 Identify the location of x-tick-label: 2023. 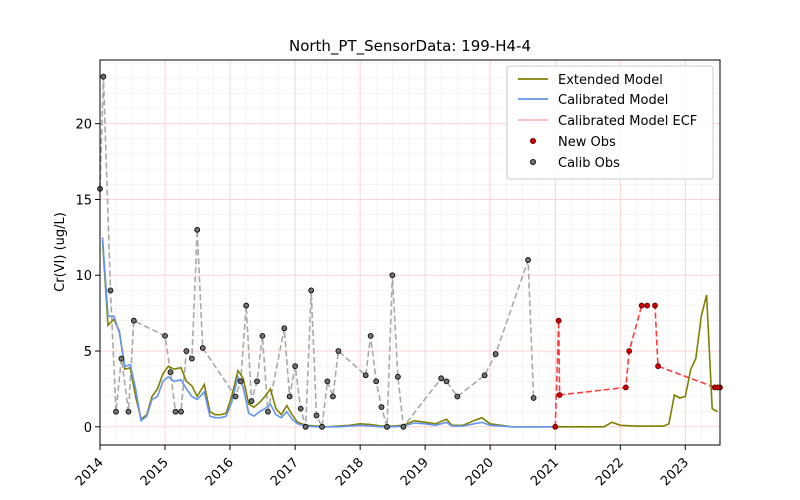
(675, 472).